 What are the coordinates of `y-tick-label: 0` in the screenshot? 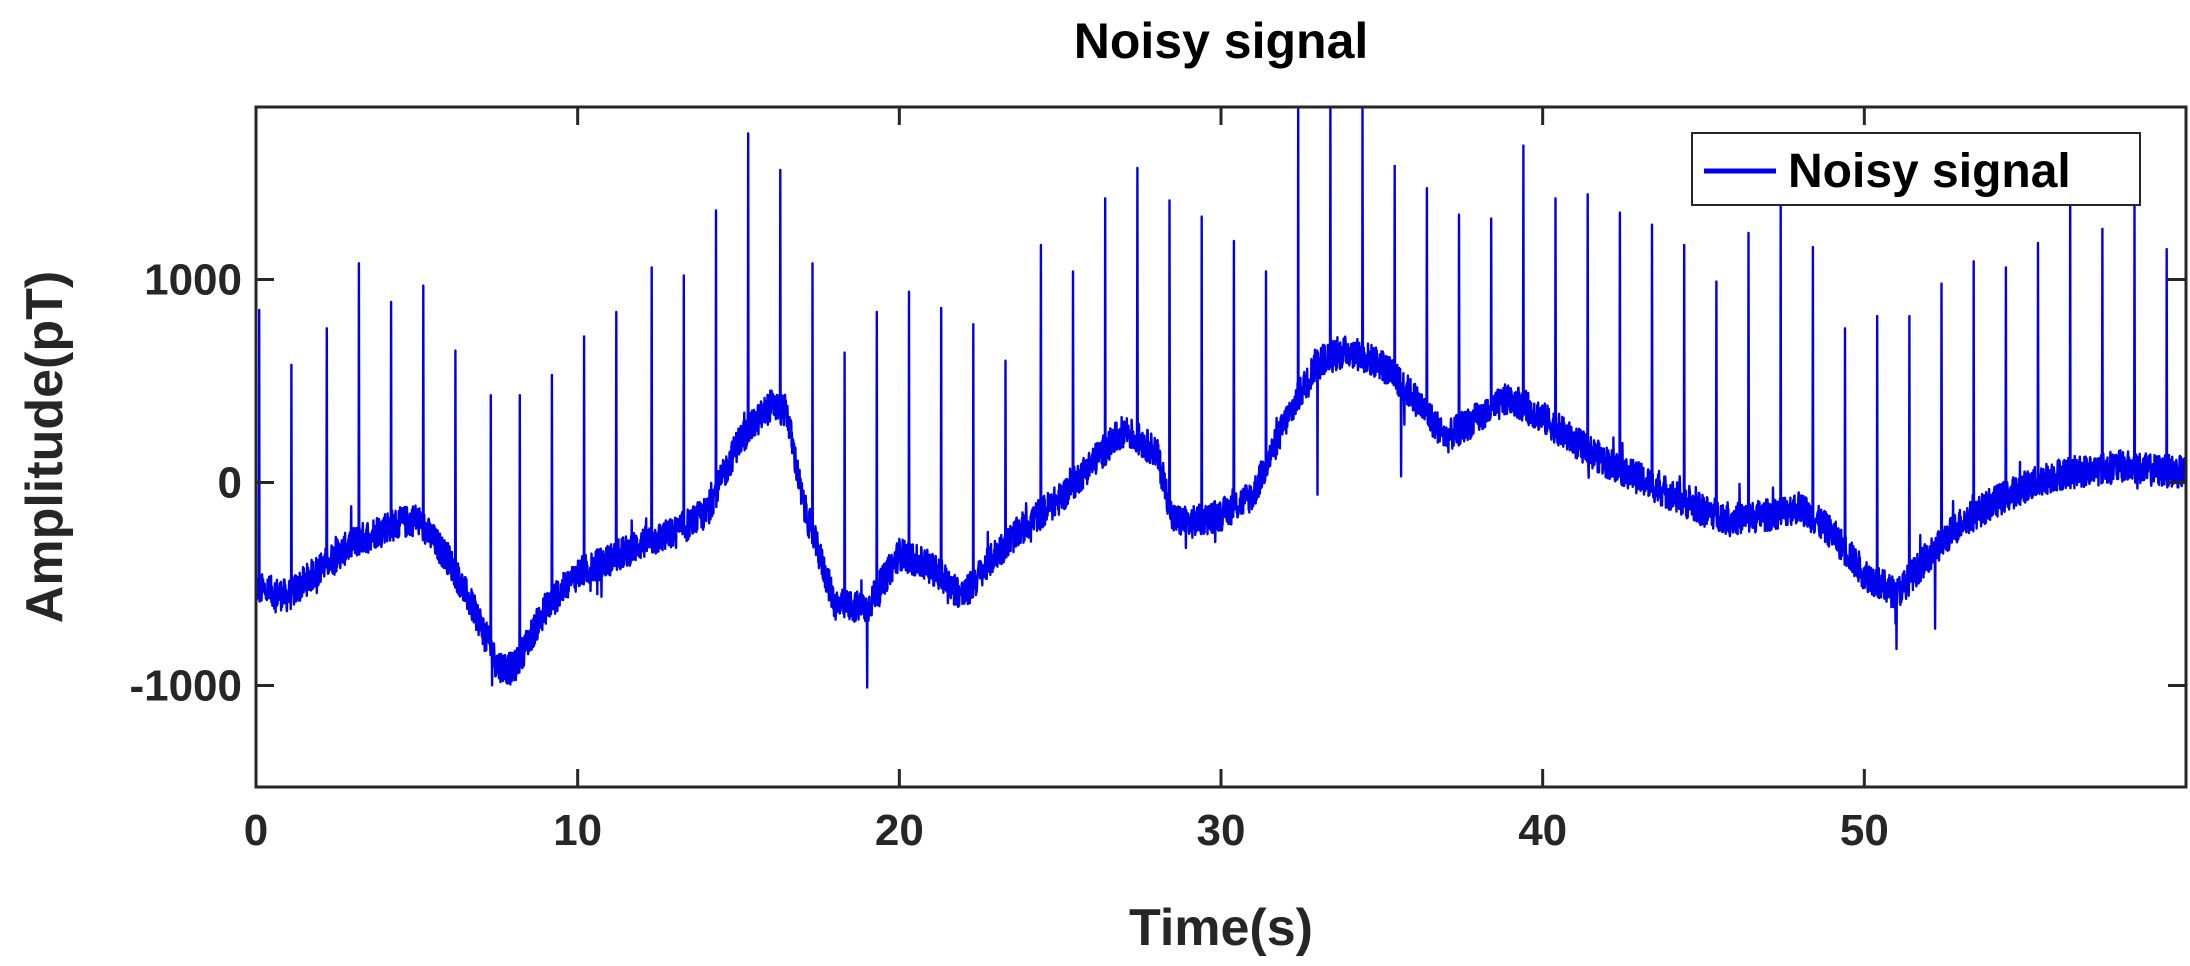 It's located at (230, 483).